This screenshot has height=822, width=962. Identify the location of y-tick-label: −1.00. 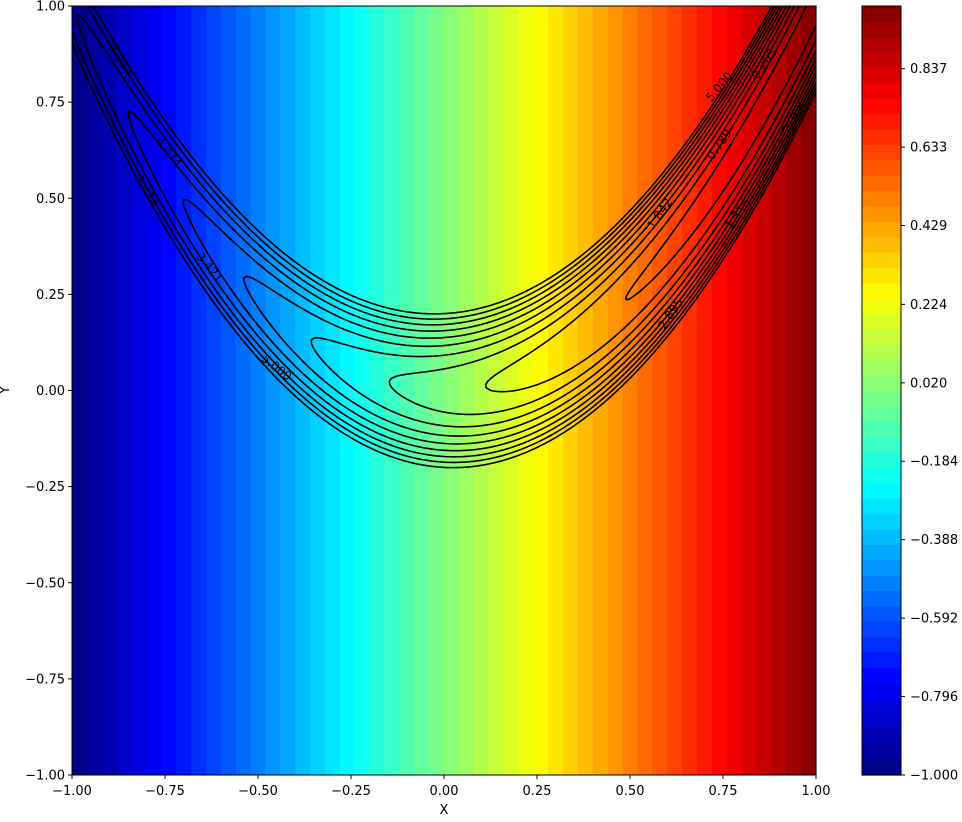
(45, 776).